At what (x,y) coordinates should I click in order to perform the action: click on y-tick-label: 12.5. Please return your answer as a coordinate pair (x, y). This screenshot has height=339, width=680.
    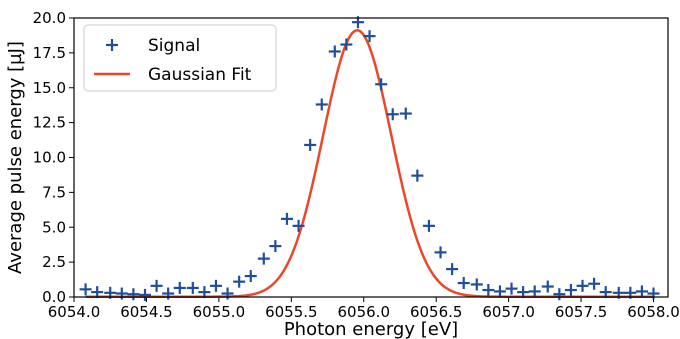
    Looking at the image, I should click on (49, 123).